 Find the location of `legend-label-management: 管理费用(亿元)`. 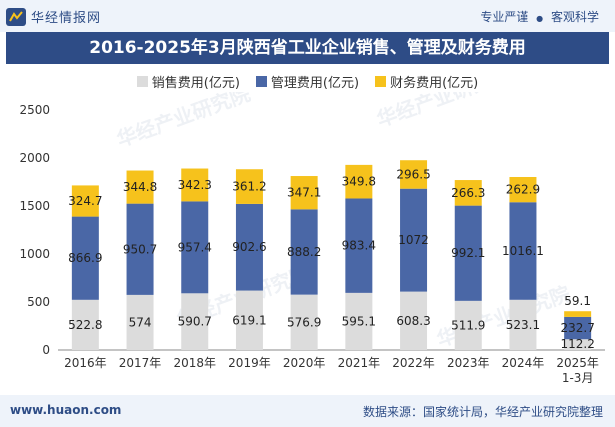

legend-label-management: 管理费用(亿元) is located at coordinates (315, 83).